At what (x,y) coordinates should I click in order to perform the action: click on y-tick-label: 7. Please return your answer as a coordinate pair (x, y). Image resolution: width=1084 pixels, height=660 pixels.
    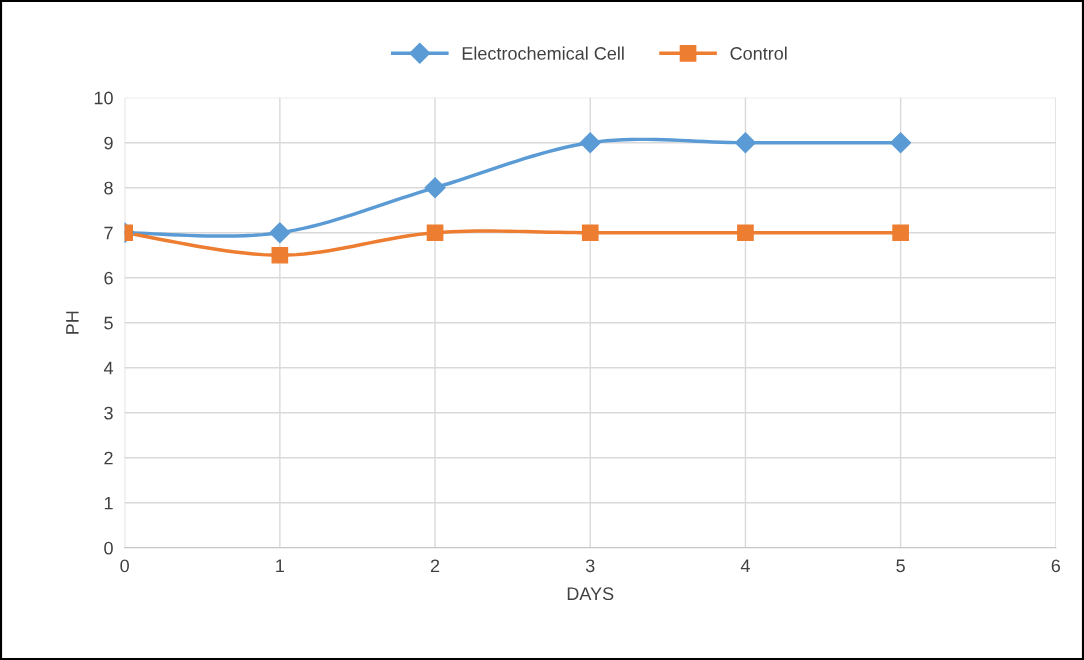
    Looking at the image, I should click on (108, 233).